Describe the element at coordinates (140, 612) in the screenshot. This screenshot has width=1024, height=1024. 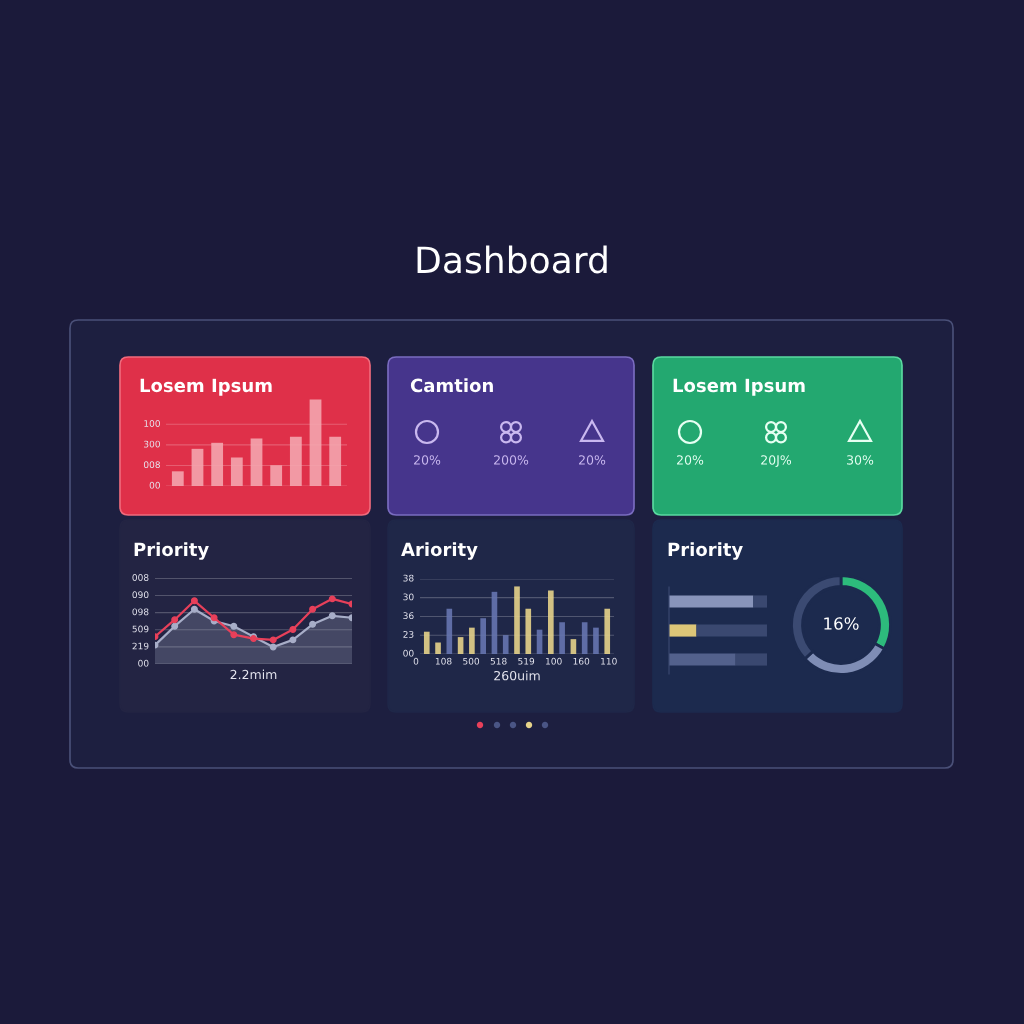
I see `text: 098` at that location.